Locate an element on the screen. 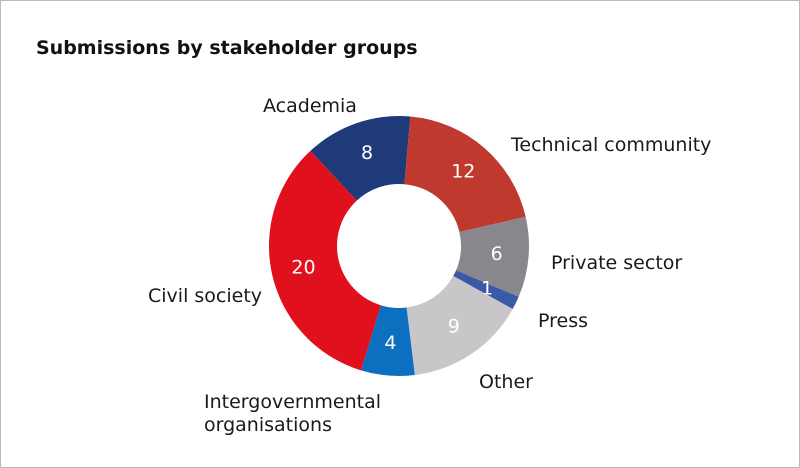  value-label: 9 is located at coordinates (454, 327).